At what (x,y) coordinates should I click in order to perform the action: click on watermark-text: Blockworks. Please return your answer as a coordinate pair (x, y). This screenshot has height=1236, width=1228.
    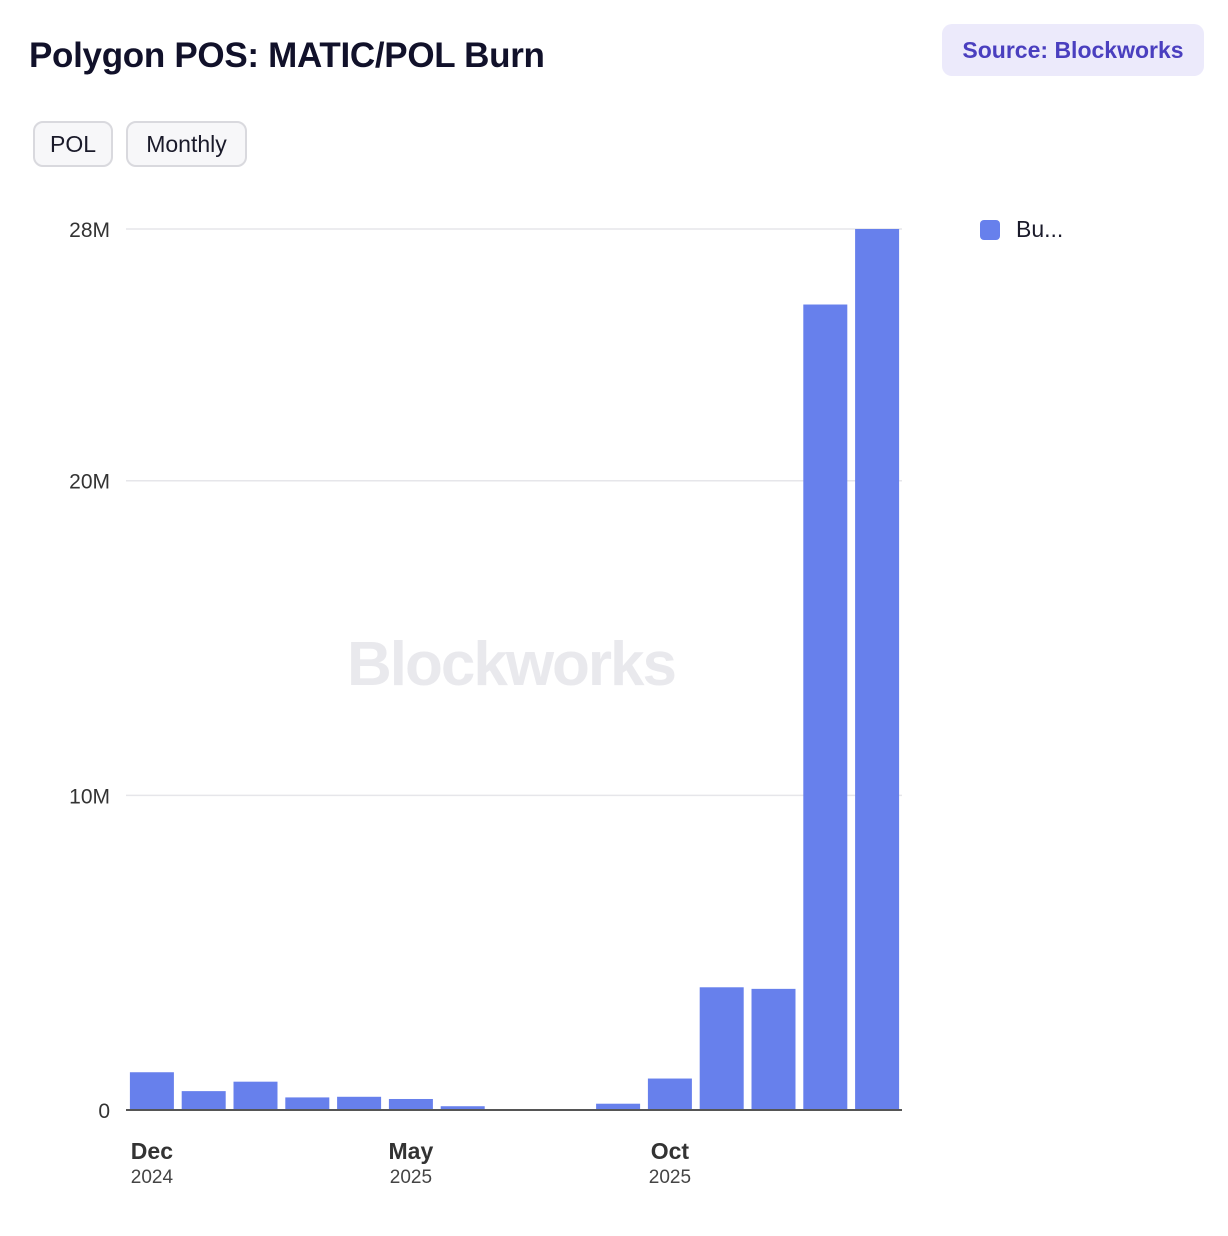
    Looking at the image, I should click on (511, 664).